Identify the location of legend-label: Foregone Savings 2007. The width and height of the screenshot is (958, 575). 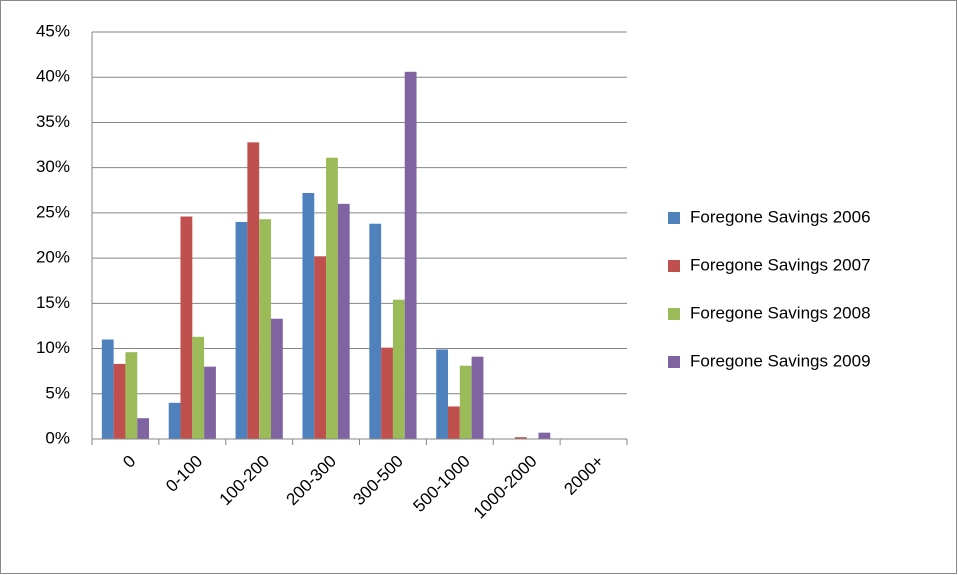
(780, 264).